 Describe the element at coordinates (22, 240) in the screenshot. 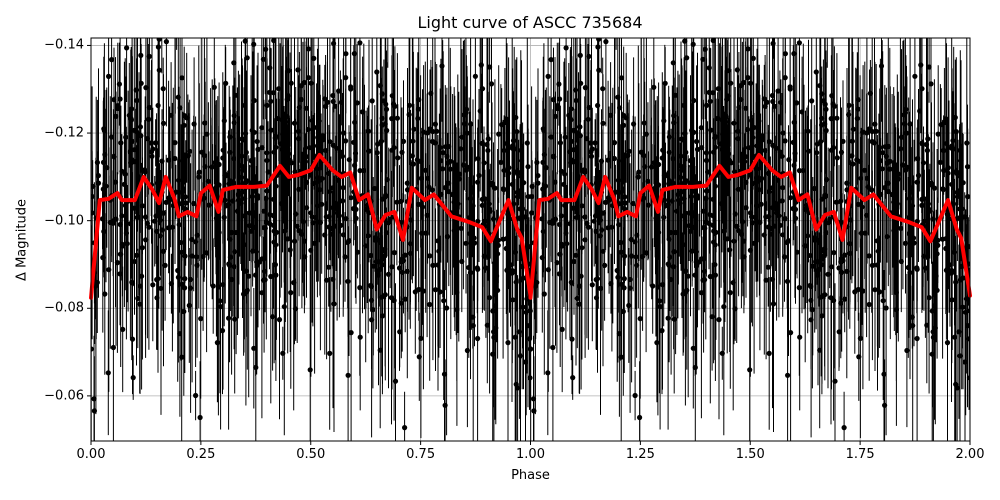

I see `y-axis-label: Δ Magnitude` at that location.